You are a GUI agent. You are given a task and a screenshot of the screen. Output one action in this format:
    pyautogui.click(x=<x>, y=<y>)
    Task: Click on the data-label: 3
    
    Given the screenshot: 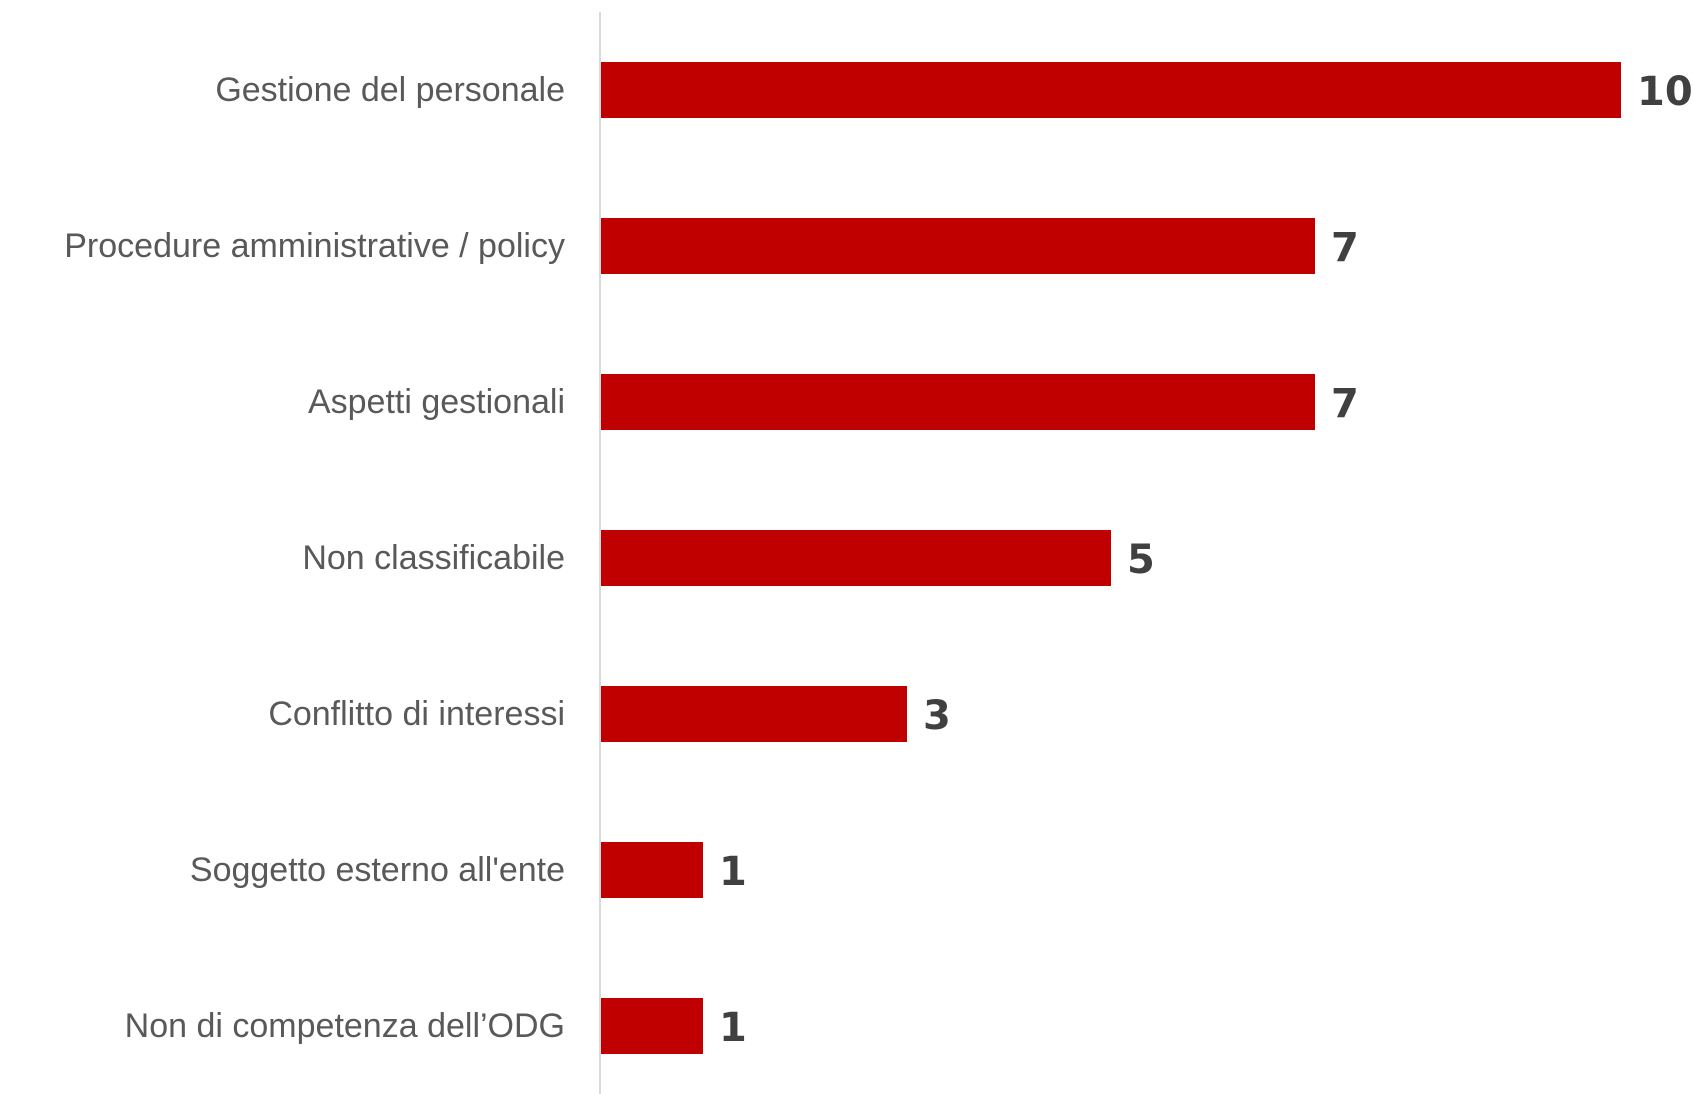 What is the action you would take?
    pyautogui.click(x=937, y=716)
    